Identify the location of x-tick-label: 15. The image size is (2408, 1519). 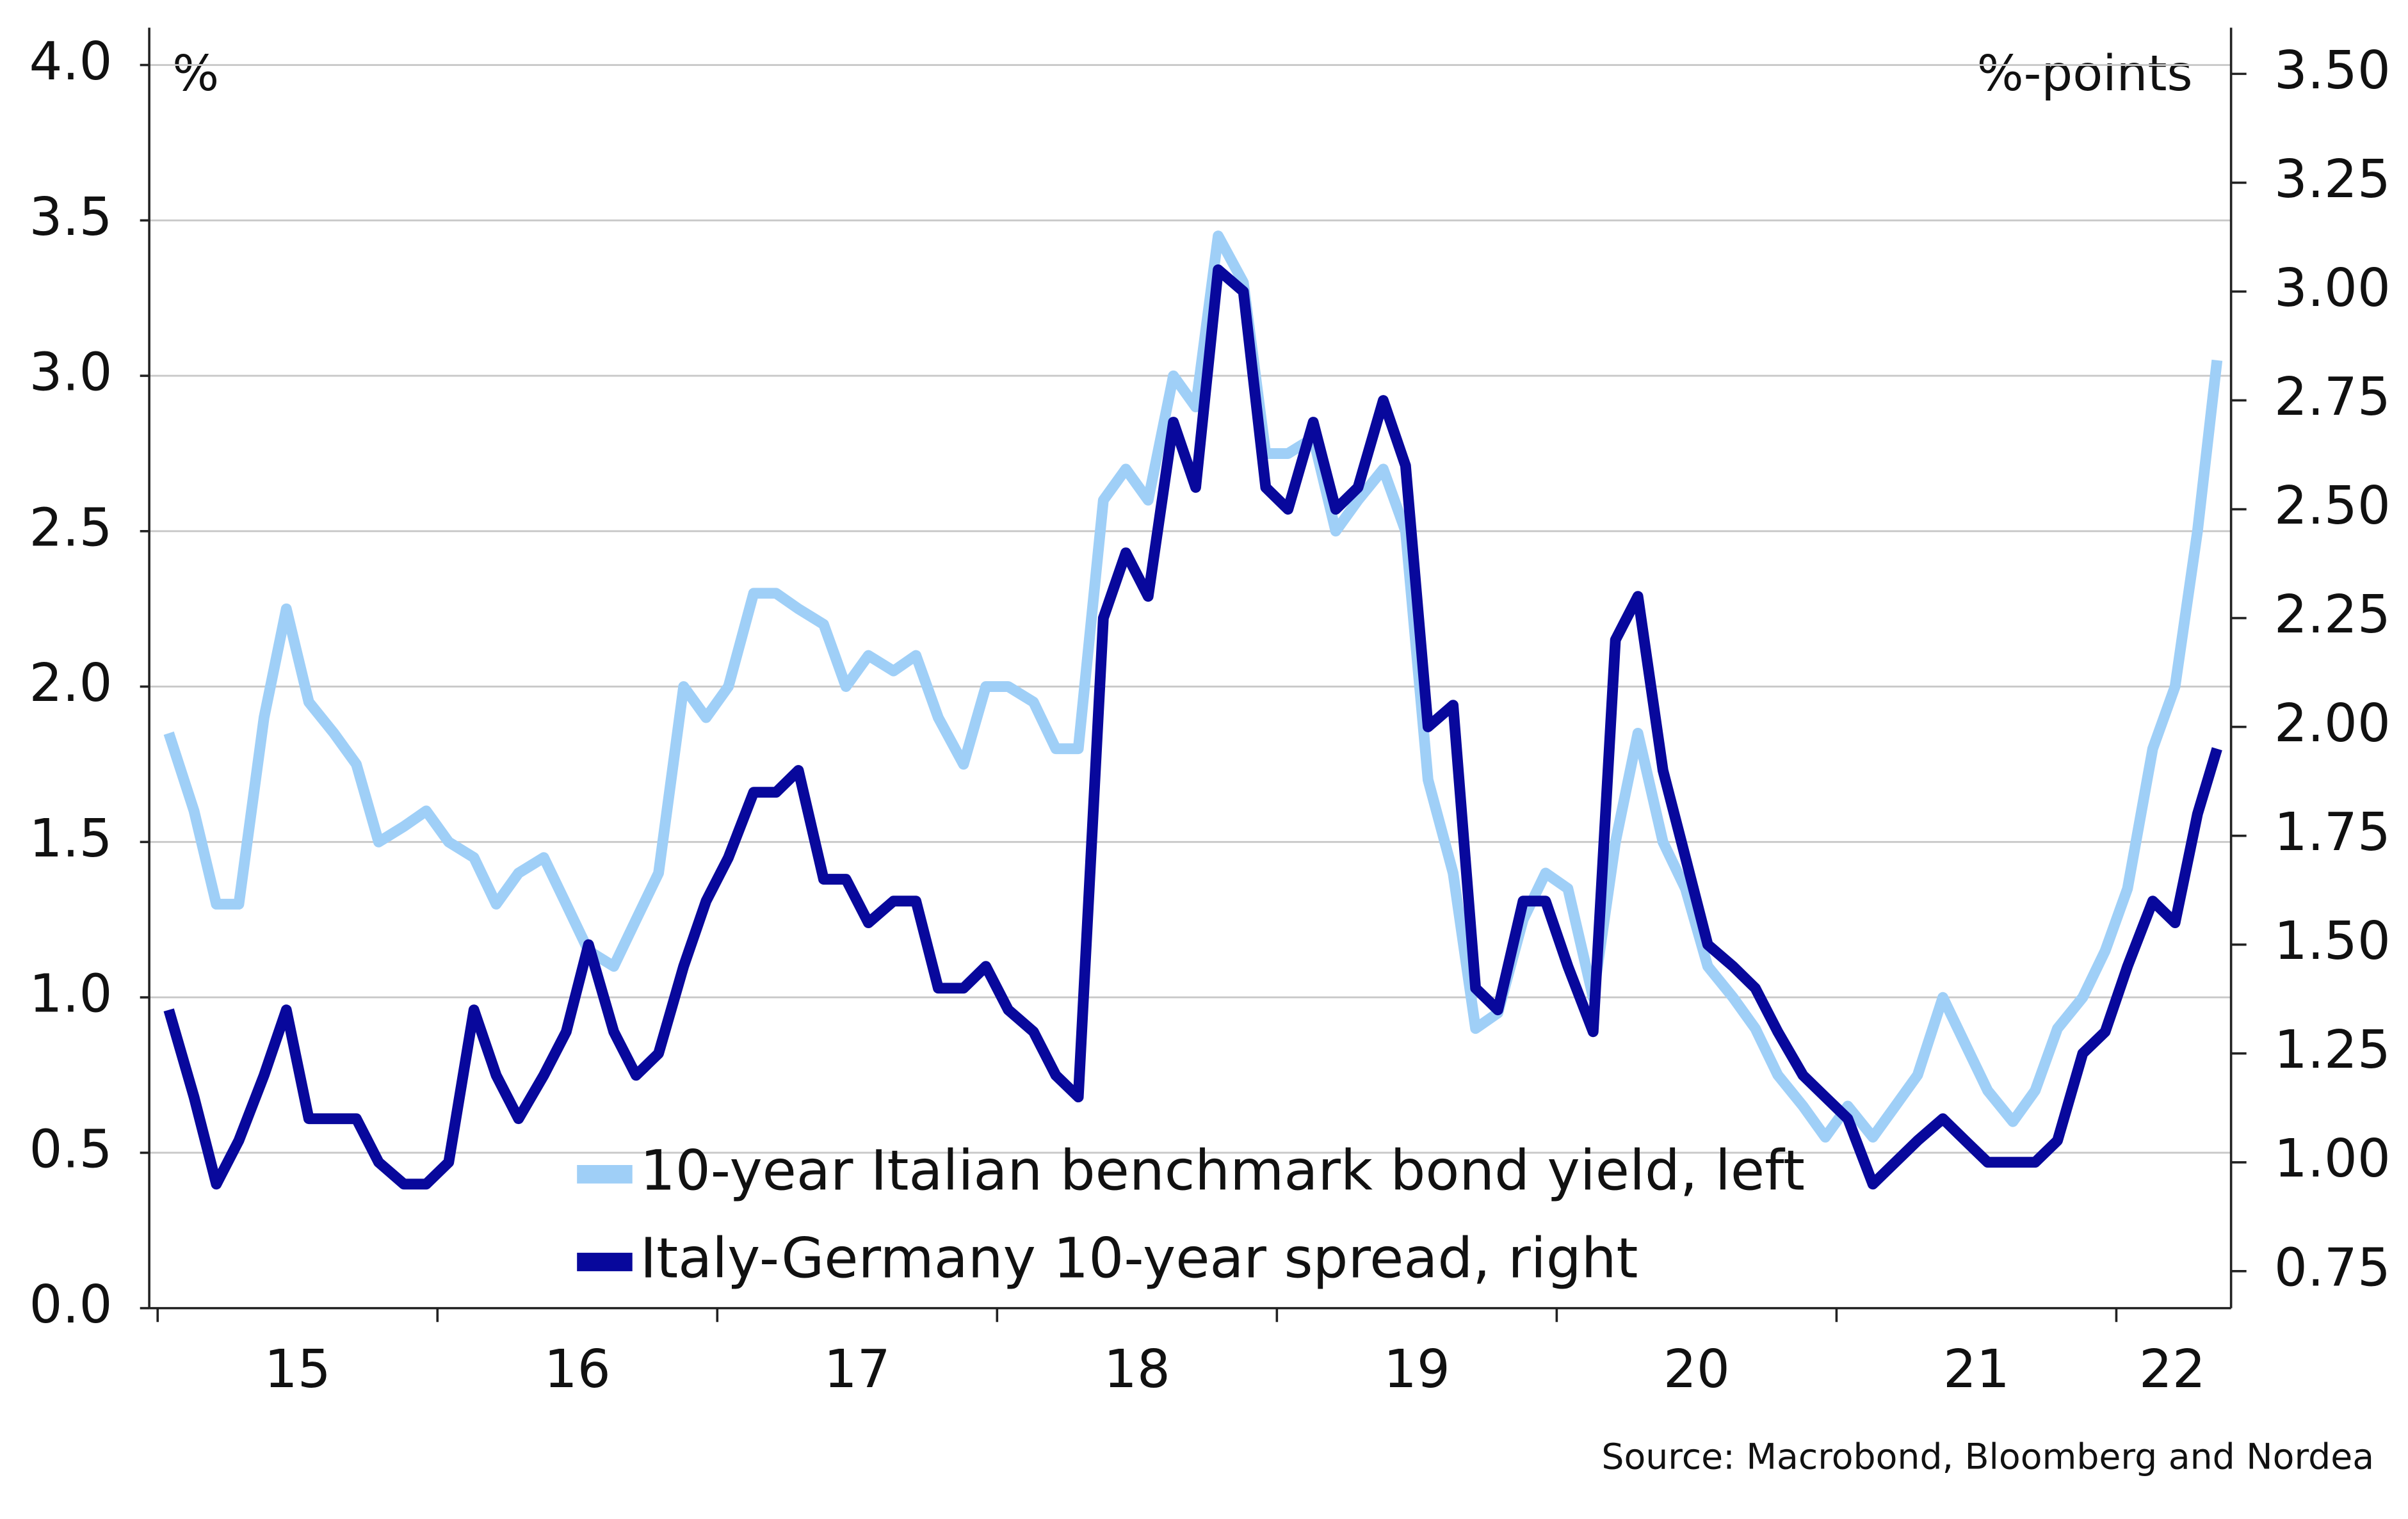
(297, 1369).